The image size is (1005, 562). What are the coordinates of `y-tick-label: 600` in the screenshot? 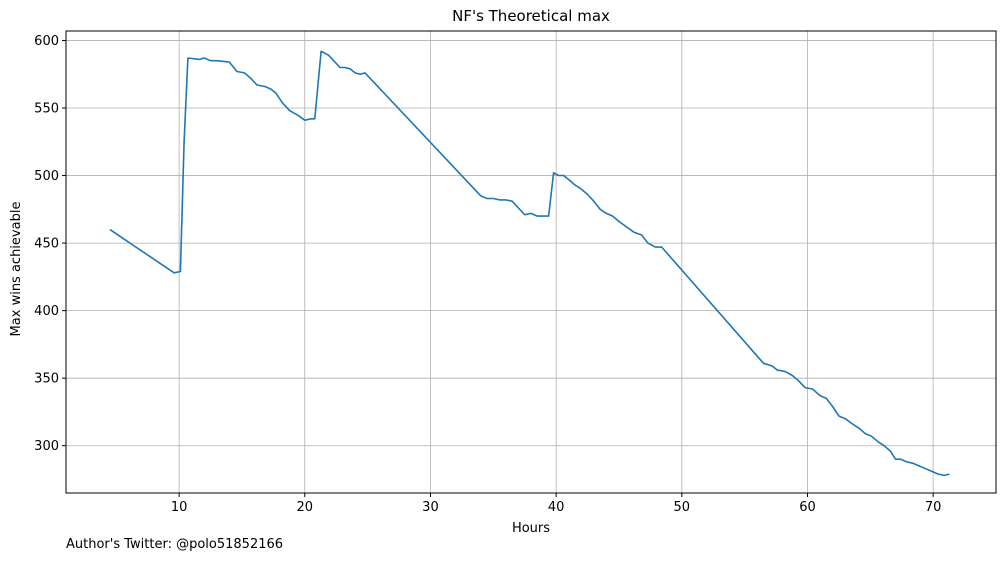 It's located at (46, 41).